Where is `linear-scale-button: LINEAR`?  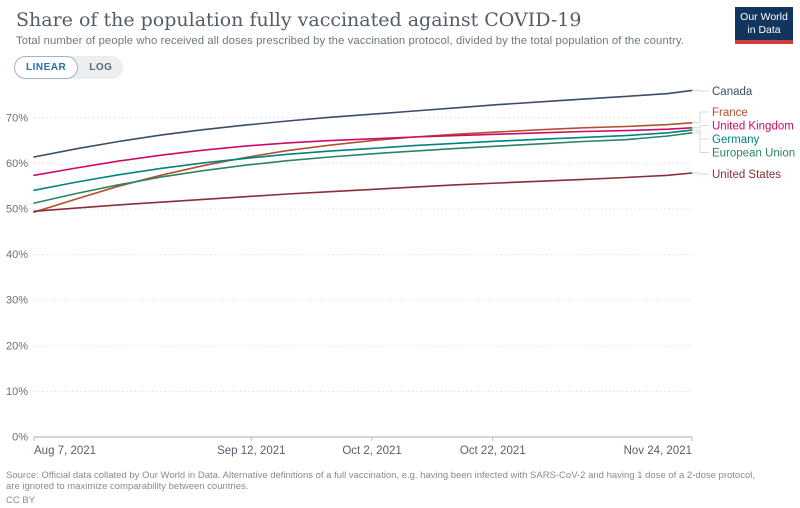 linear-scale-button: LINEAR is located at coordinates (46, 67).